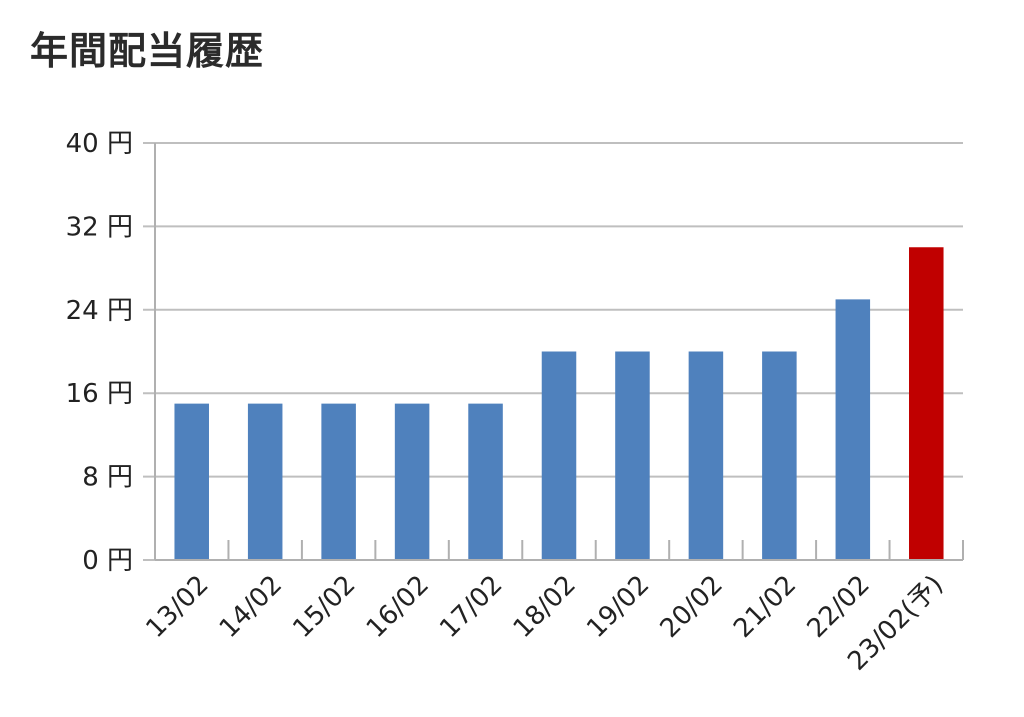 Image resolution: width=1024 pixels, height=717 pixels. Describe the element at coordinates (398, 607) in the screenshot. I see `x-tick-label: 16/02` at that location.